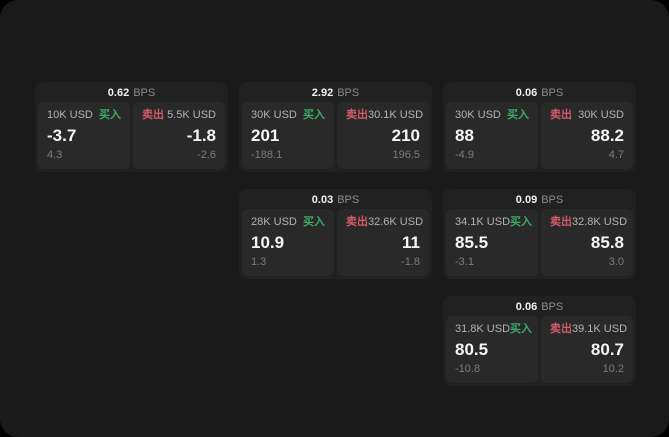 The image size is (669, 437). I want to click on buy-panel-top: 31.8K USD 买入, so click(494, 329).